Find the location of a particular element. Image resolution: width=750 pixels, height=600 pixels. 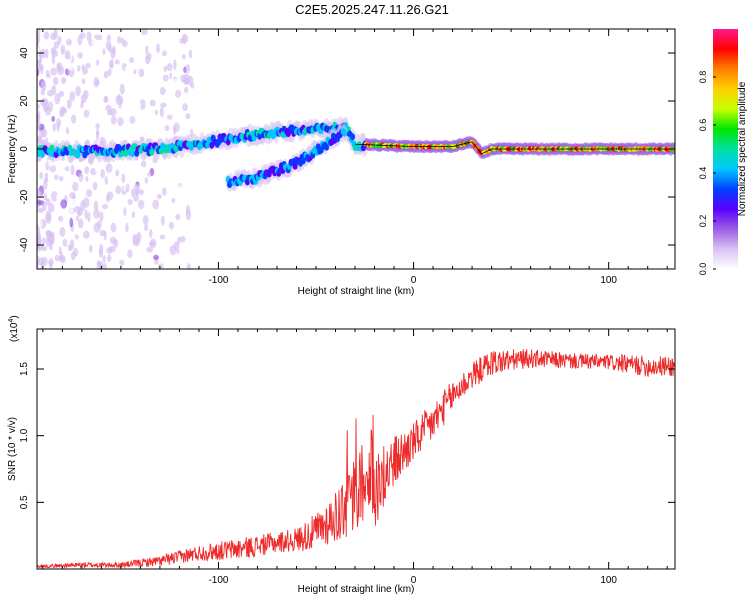

spectrogram-y-tick-label: 40 is located at coordinates (24, 53).